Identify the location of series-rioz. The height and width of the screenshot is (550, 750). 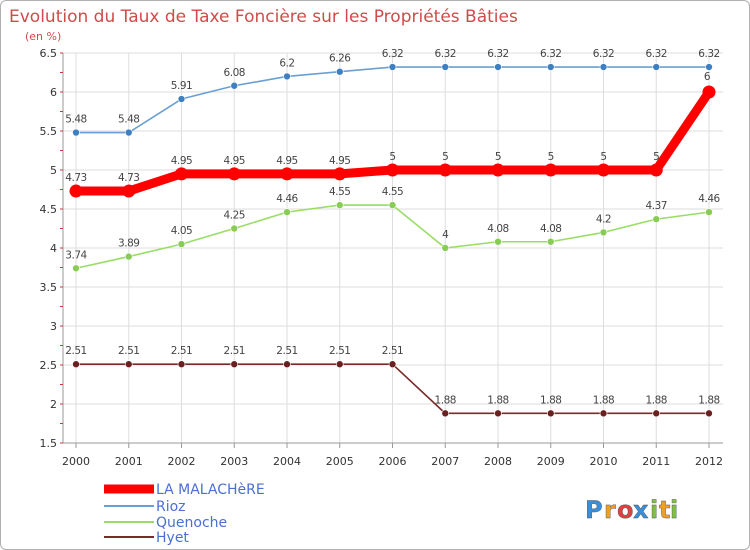
(392, 100).